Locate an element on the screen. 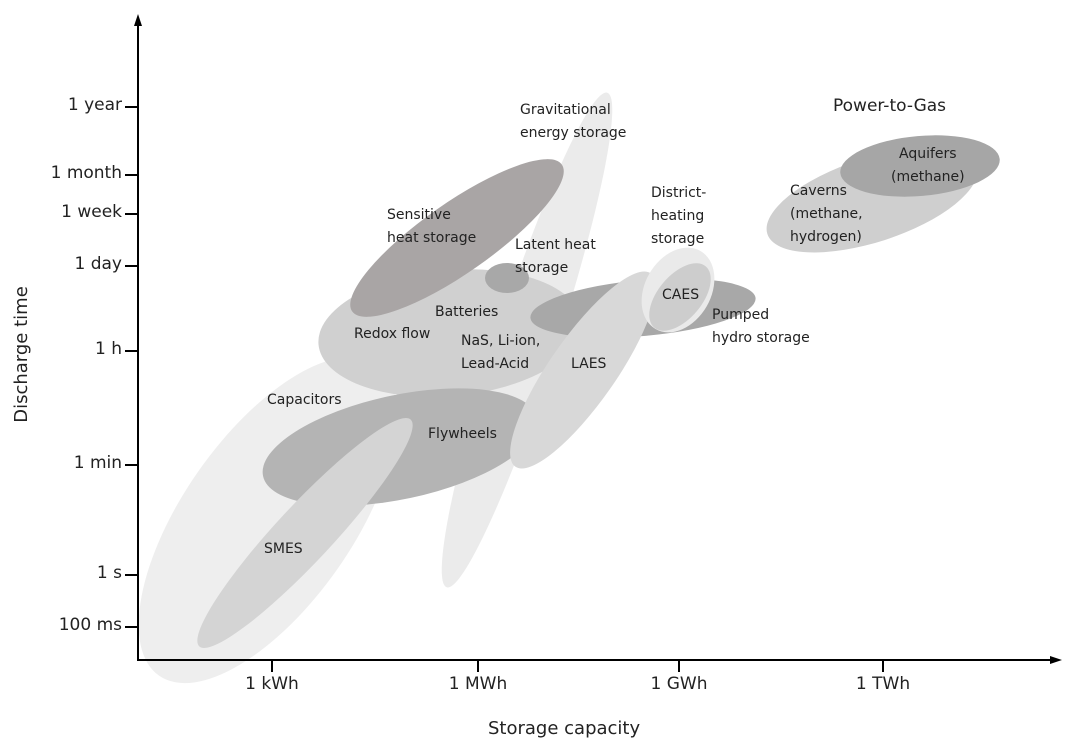  region-laes is located at coordinates (583, 370).